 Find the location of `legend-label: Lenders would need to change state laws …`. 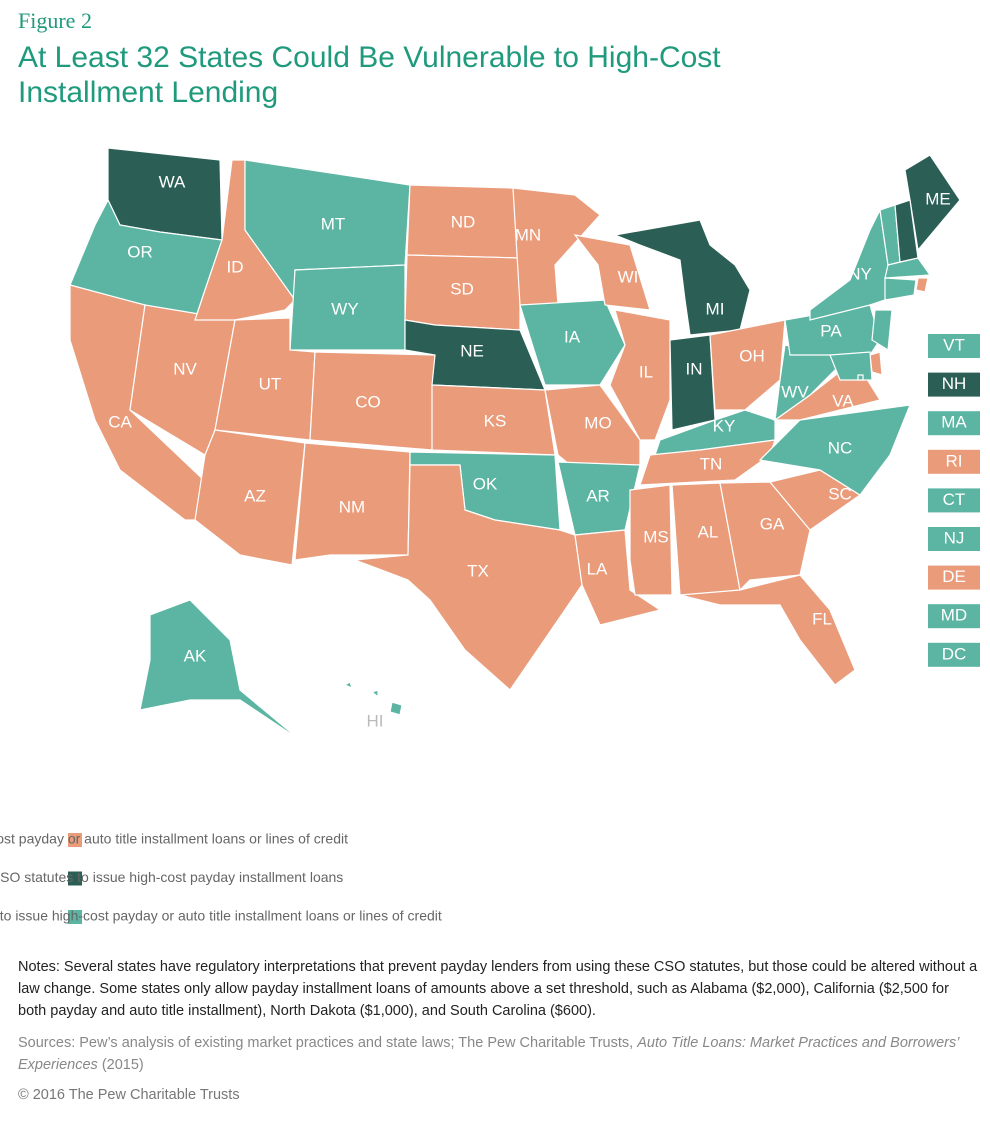

legend-label: Lenders would need to change state laws … is located at coordinates (221, 916).